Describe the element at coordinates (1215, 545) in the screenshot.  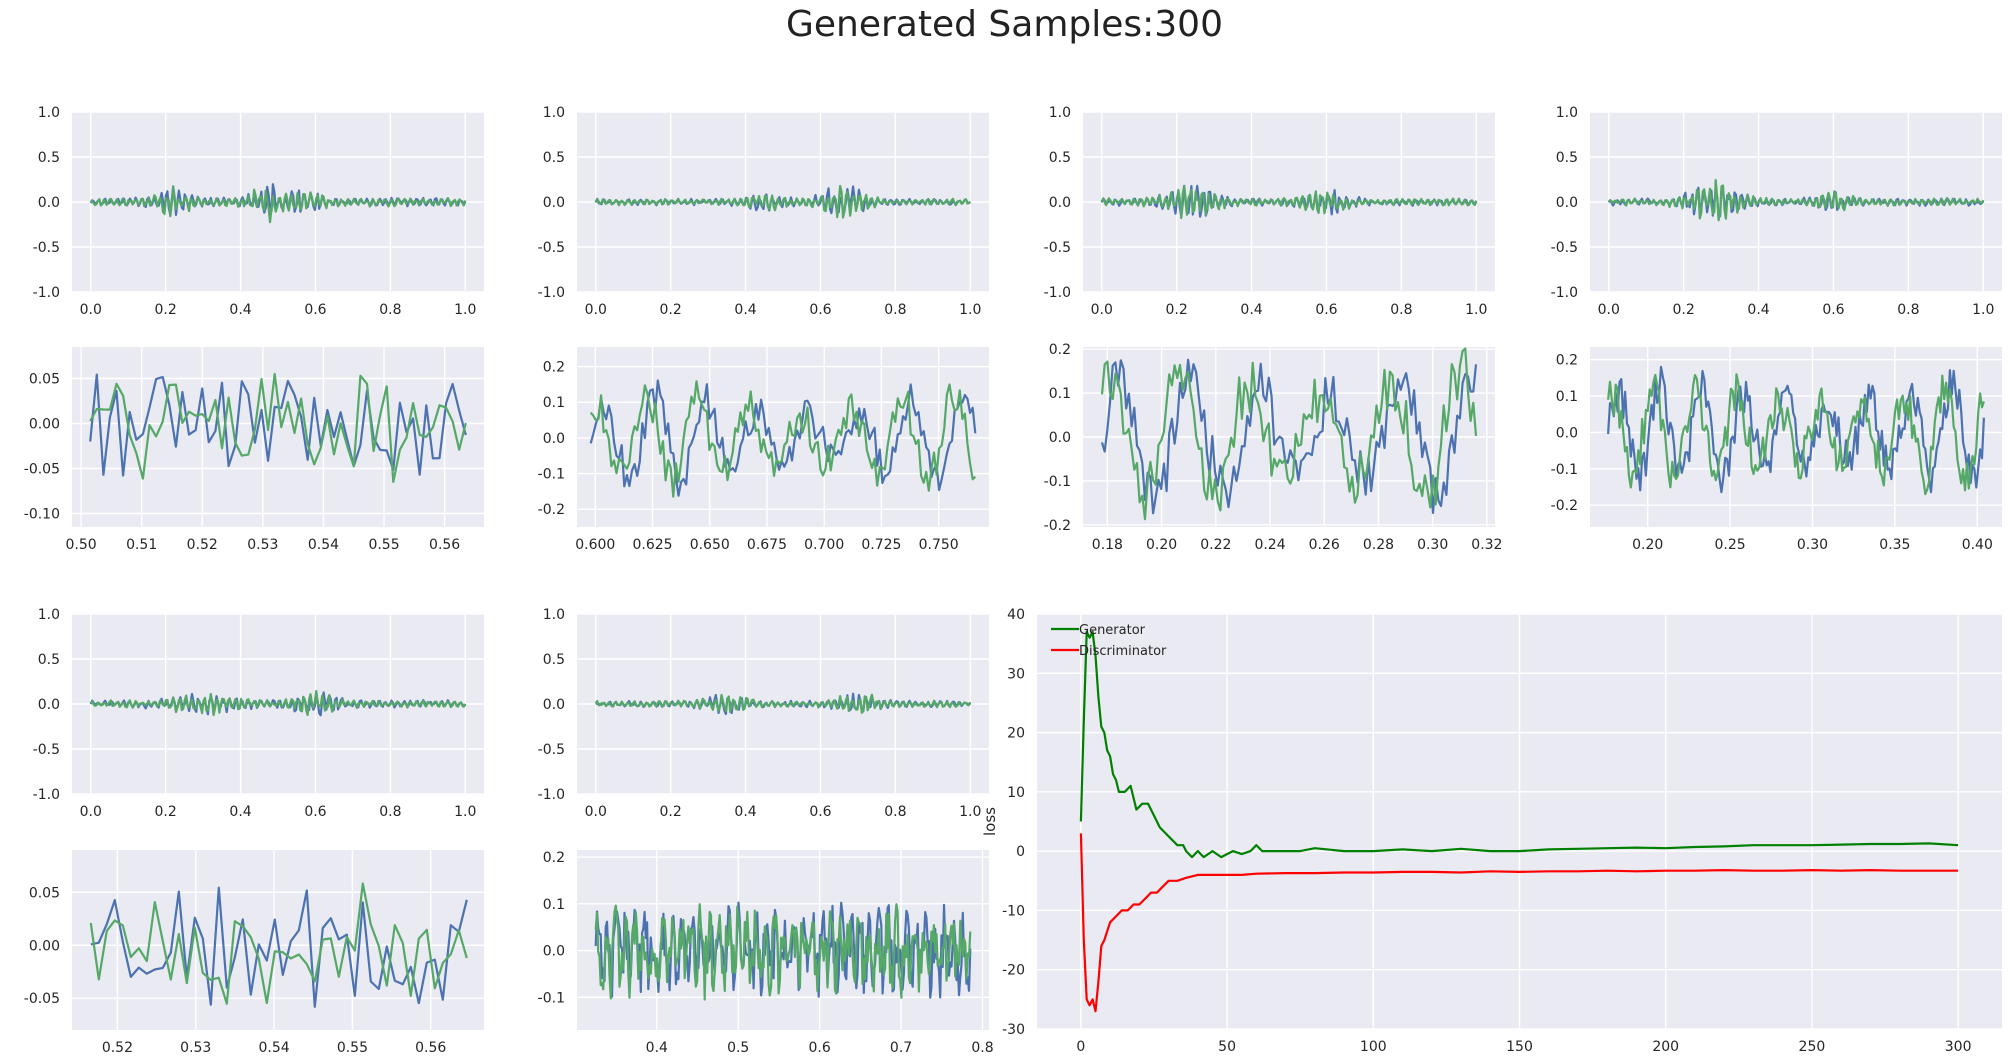
I see `x-tick-label: 0.22` at that location.